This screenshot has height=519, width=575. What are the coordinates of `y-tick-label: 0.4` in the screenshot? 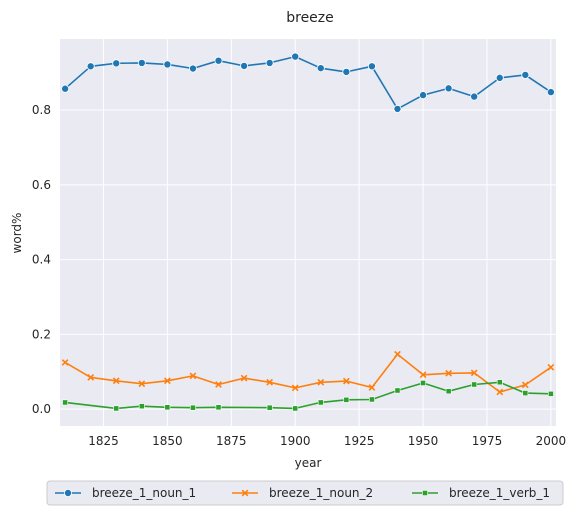 It's located at (41, 260).